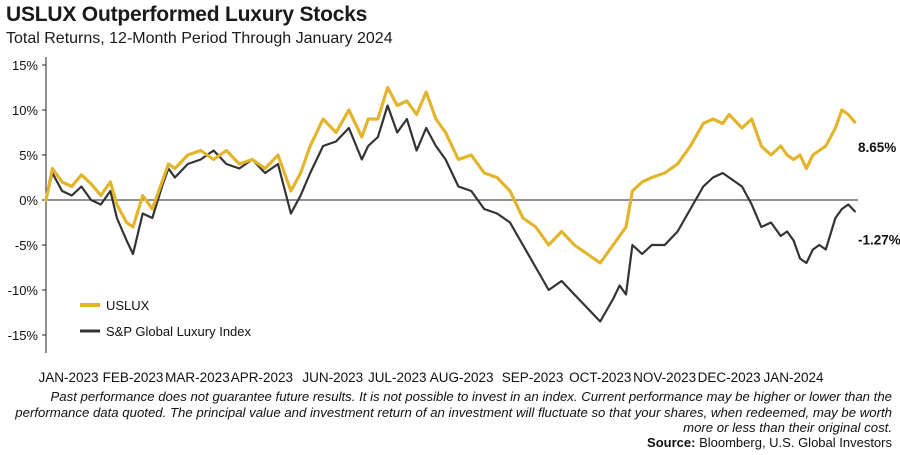 This screenshot has height=455, width=900. I want to click on x-tick-label: MAR-2023, so click(197, 377).